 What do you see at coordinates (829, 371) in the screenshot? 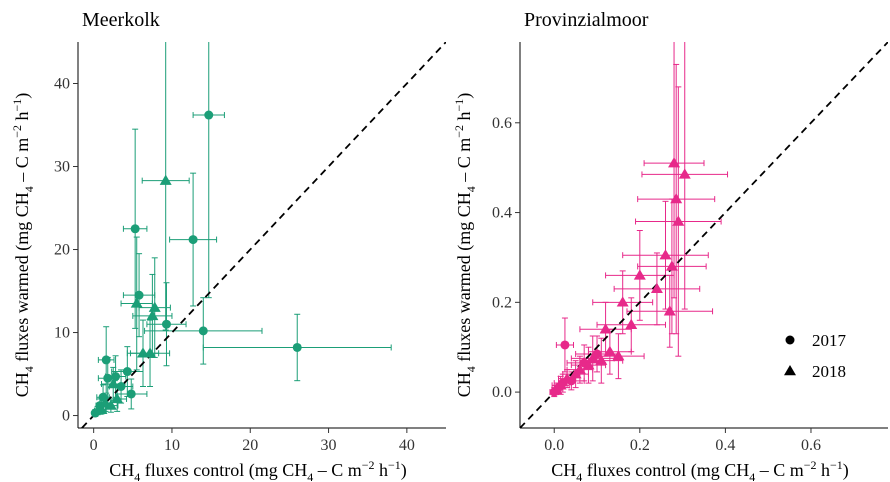
I see `legend-label: 2018` at bounding box center [829, 371].